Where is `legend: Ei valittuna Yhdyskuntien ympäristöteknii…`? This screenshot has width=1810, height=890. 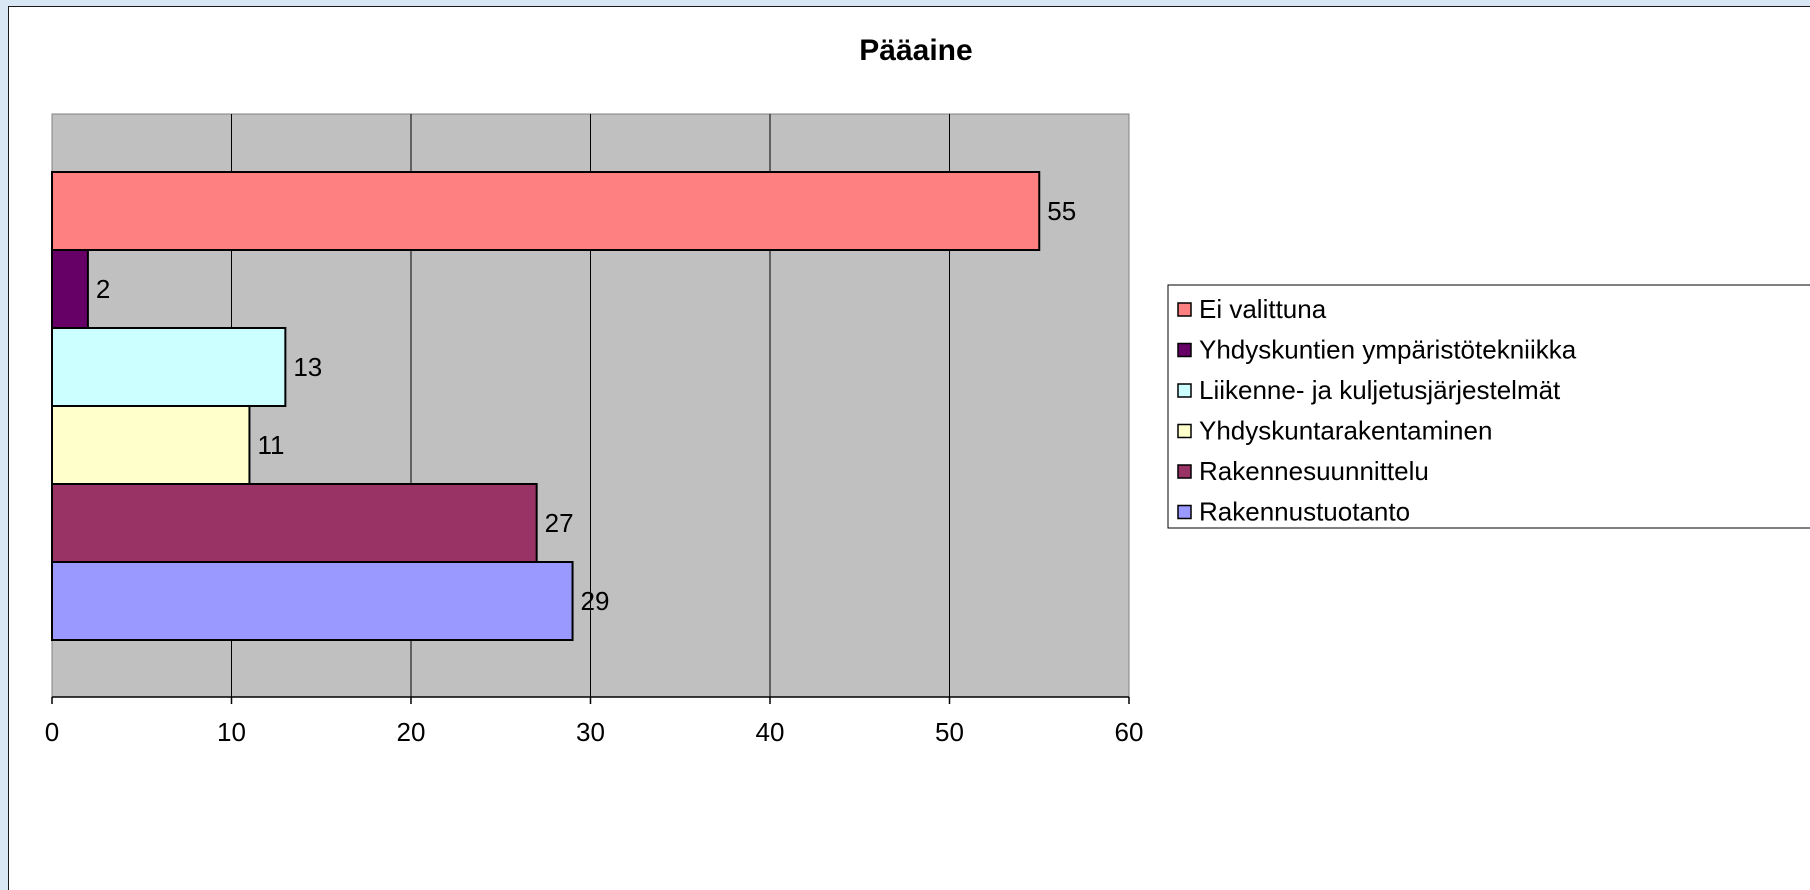
legend: Ei valittuna Yhdyskuntien ympäristöteknii… is located at coordinates (1488, 406).